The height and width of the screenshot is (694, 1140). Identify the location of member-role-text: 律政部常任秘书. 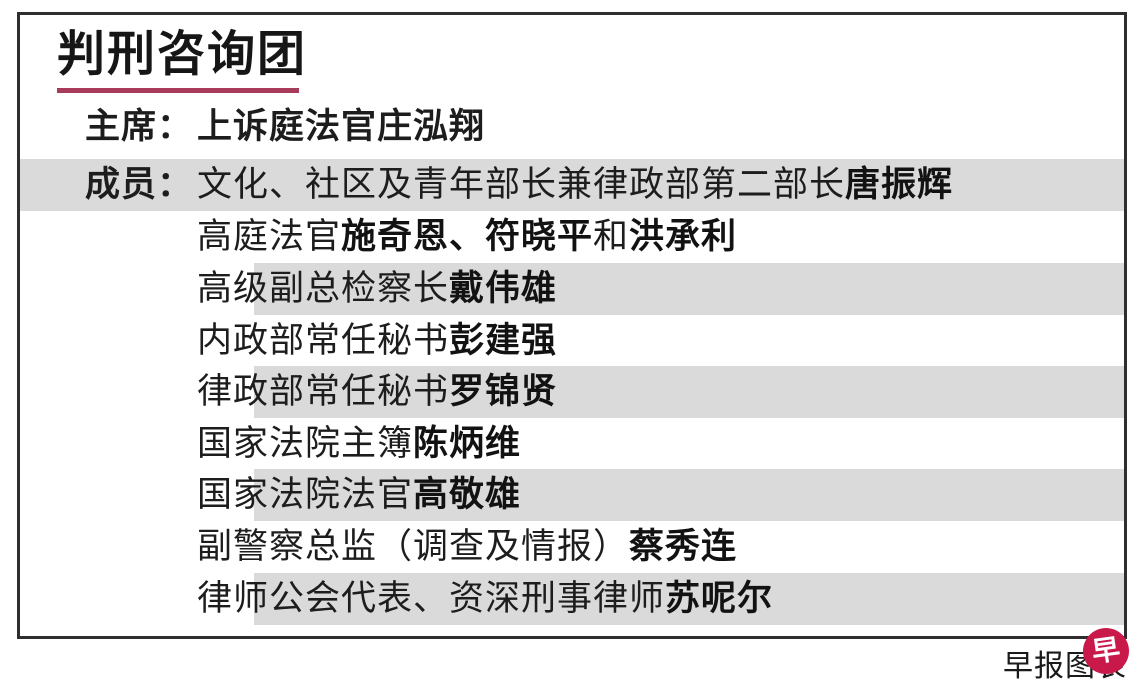
(323, 392).